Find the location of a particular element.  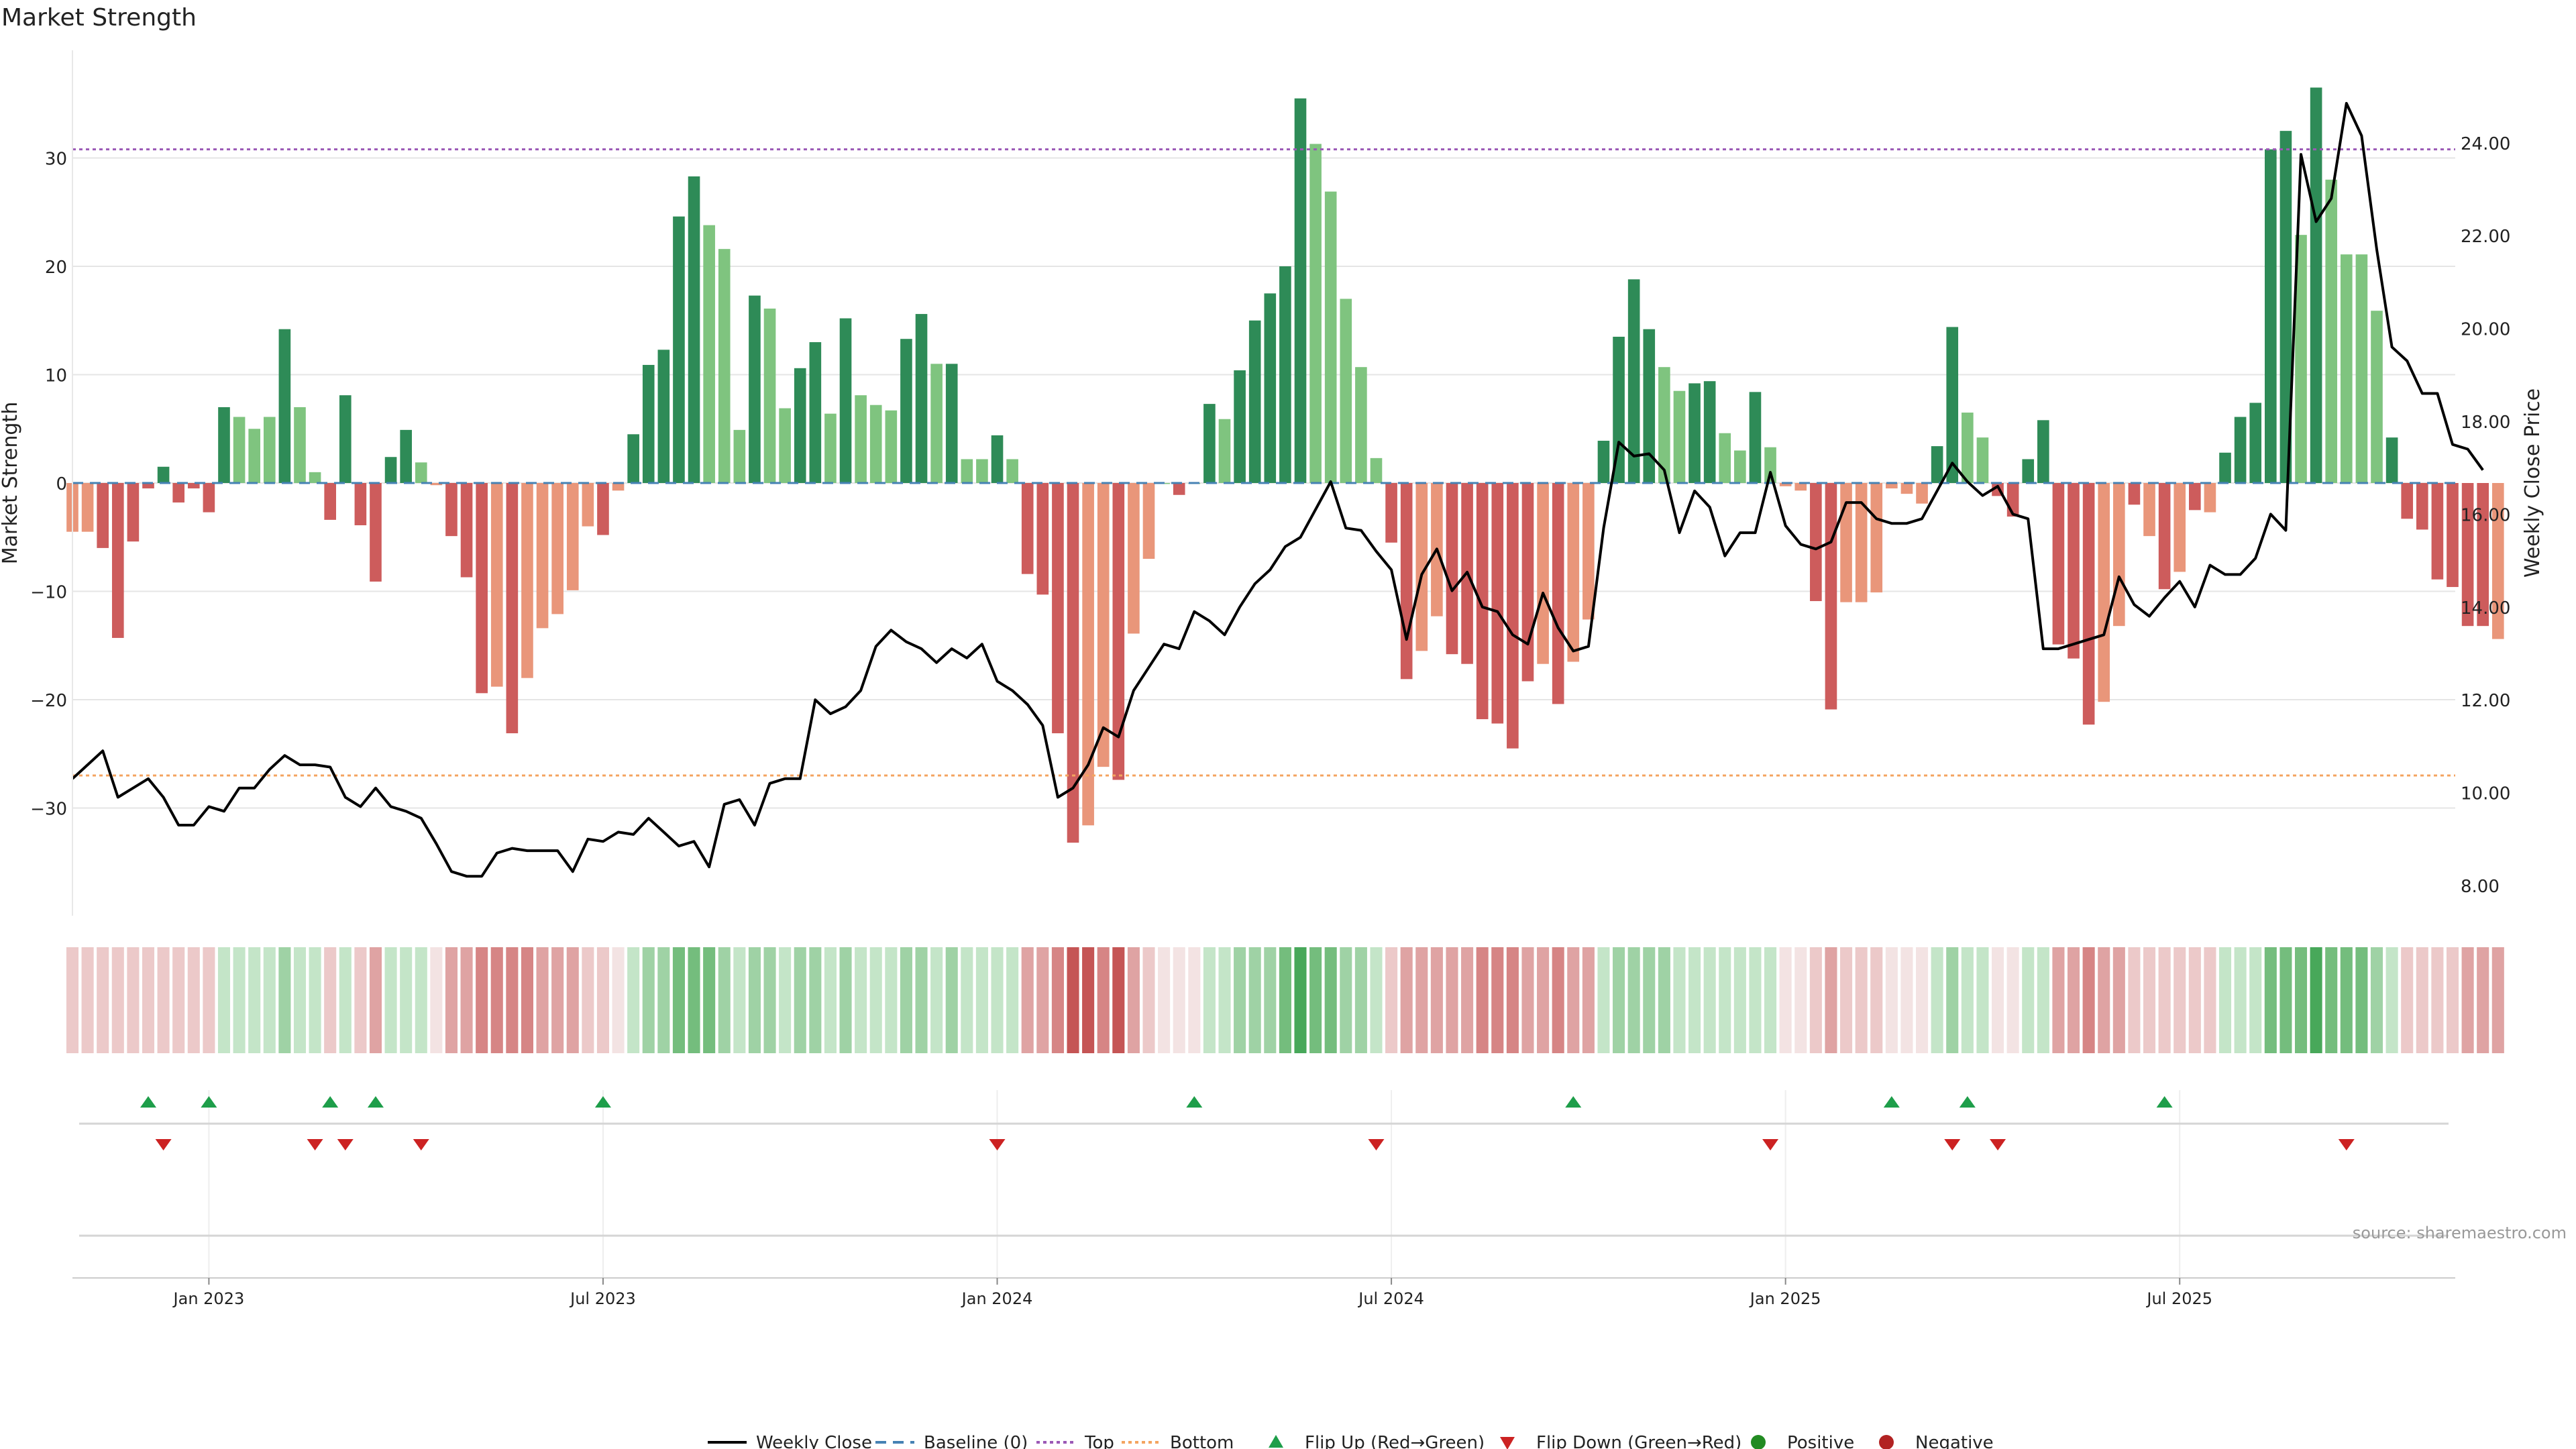

y2-tick-label: 24.00 is located at coordinates (2485, 144).